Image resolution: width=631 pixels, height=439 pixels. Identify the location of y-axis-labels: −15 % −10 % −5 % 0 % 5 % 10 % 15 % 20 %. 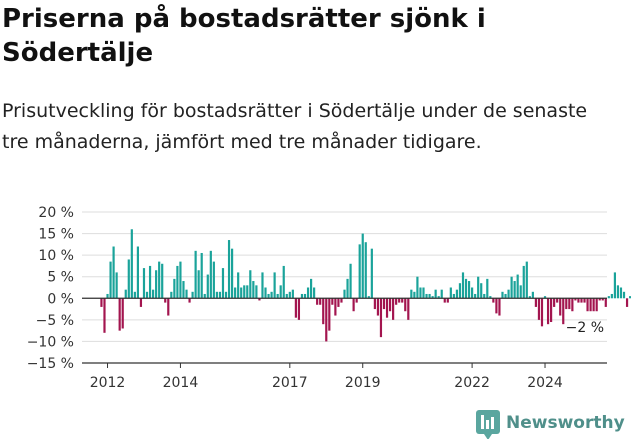
(50, 288).